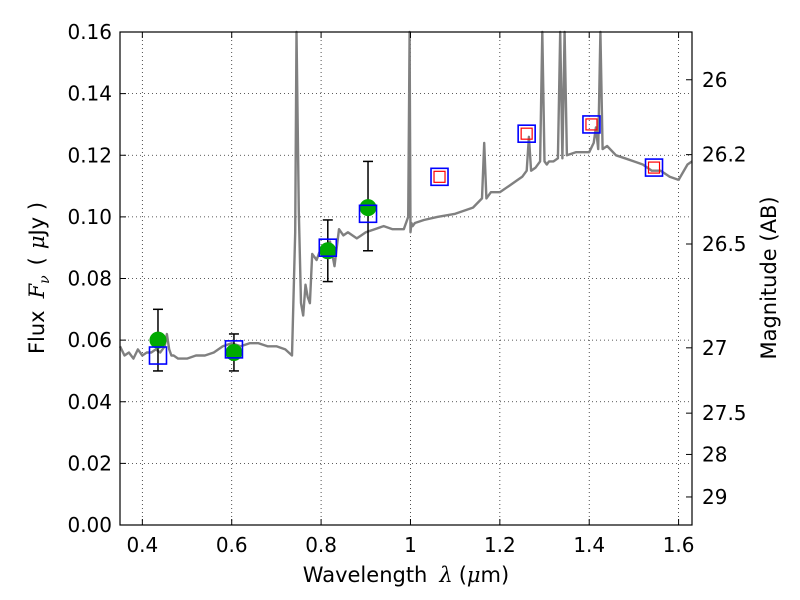 The width and height of the screenshot is (800, 600). What do you see at coordinates (89, 525) in the screenshot?
I see `y-tick-label: 0.00` at bounding box center [89, 525].